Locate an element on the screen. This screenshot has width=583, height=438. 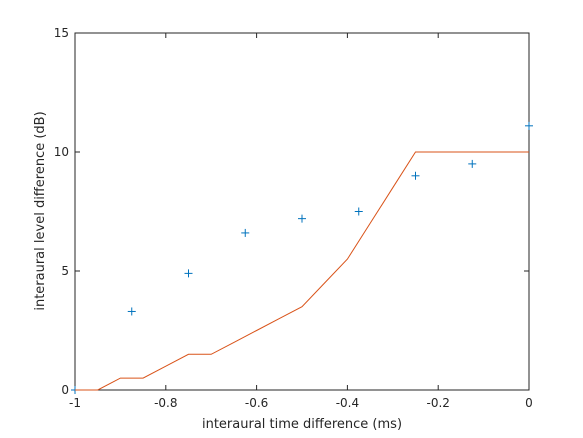
y-tick-label: 15 is located at coordinates (61, 33).